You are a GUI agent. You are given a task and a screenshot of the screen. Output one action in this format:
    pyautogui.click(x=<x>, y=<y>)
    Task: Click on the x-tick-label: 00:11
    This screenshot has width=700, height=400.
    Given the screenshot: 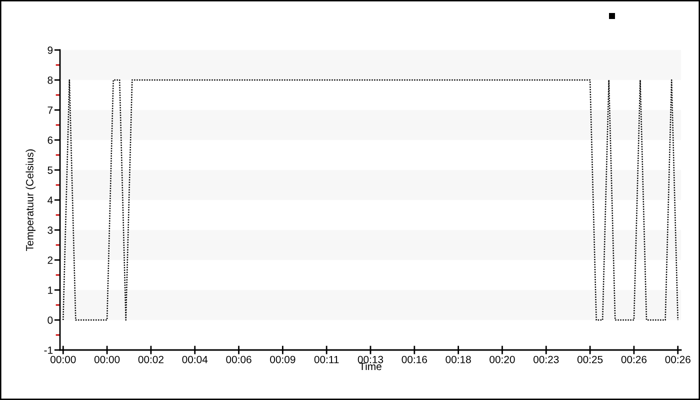 What is the action you would take?
    pyautogui.click(x=326, y=360)
    